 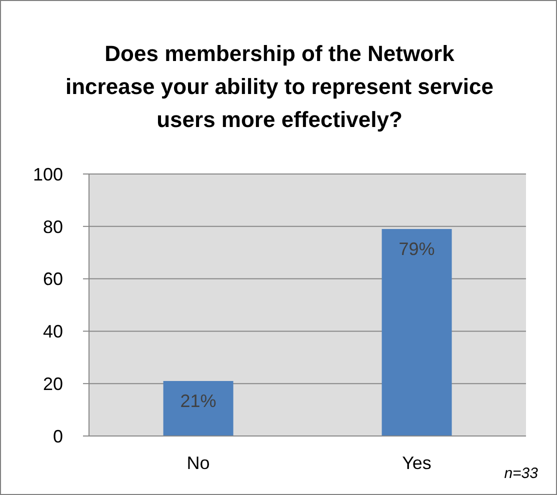 What do you see at coordinates (417, 462) in the screenshot?
I see `x-tick-label: Yes` at bounding box center [417, 462].